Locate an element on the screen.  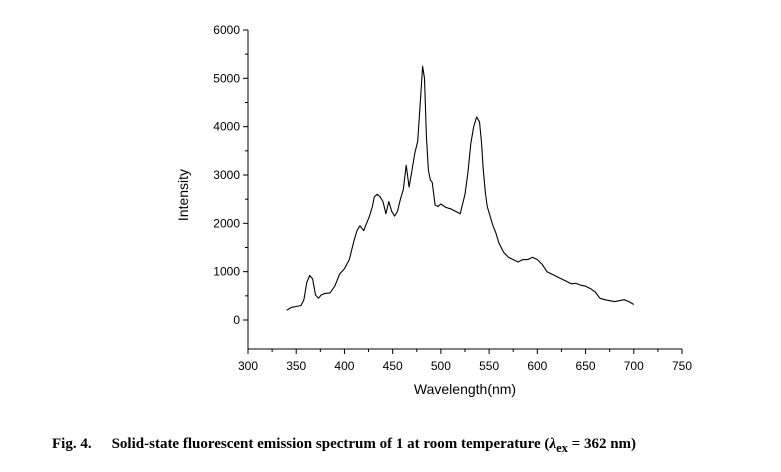
x-tick-label: 650 is located at coordinates (586, 366).